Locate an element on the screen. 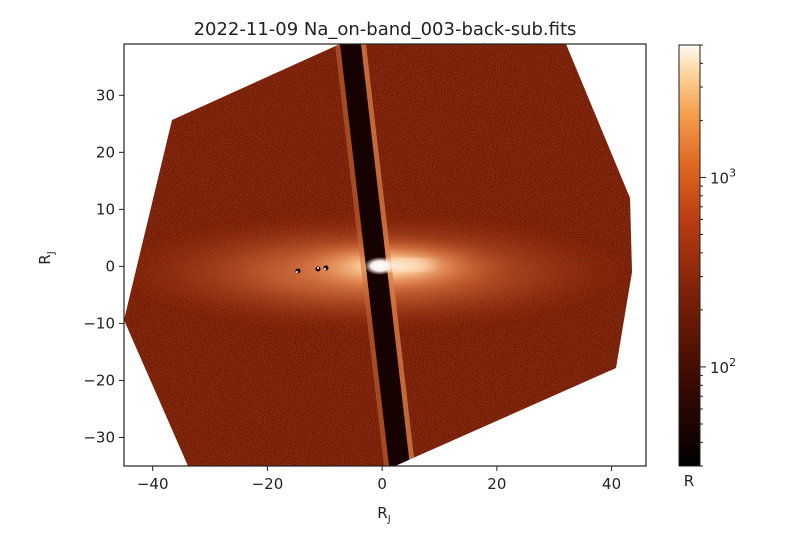 The width and height of the screenshot is (800, 535). x-axis-label: RJ is located at coordinates (383, 514).